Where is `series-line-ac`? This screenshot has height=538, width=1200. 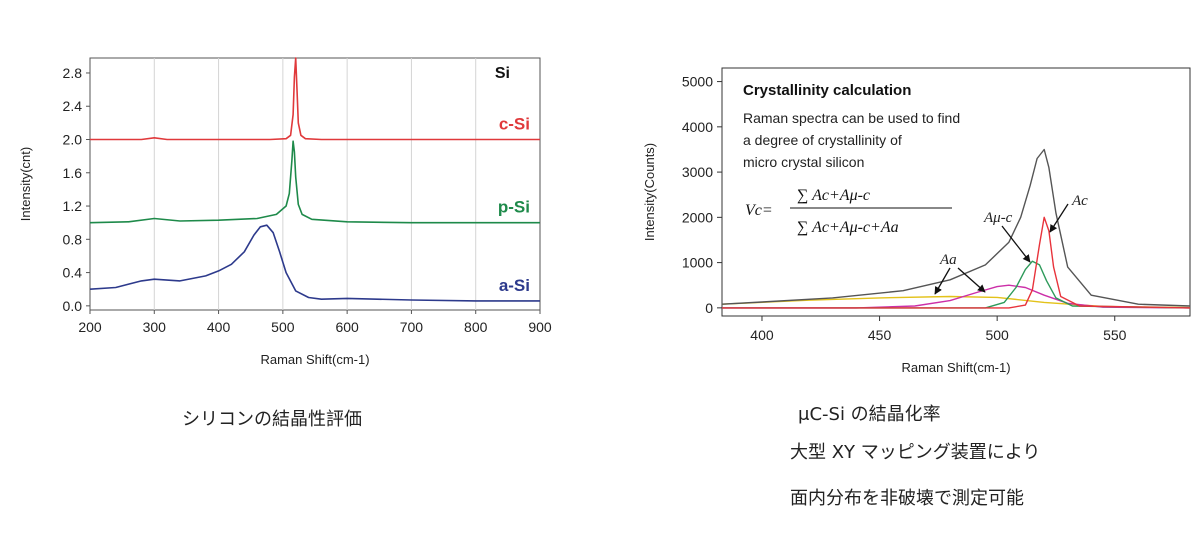 series-line-ac is located at coordinates (956, 262).